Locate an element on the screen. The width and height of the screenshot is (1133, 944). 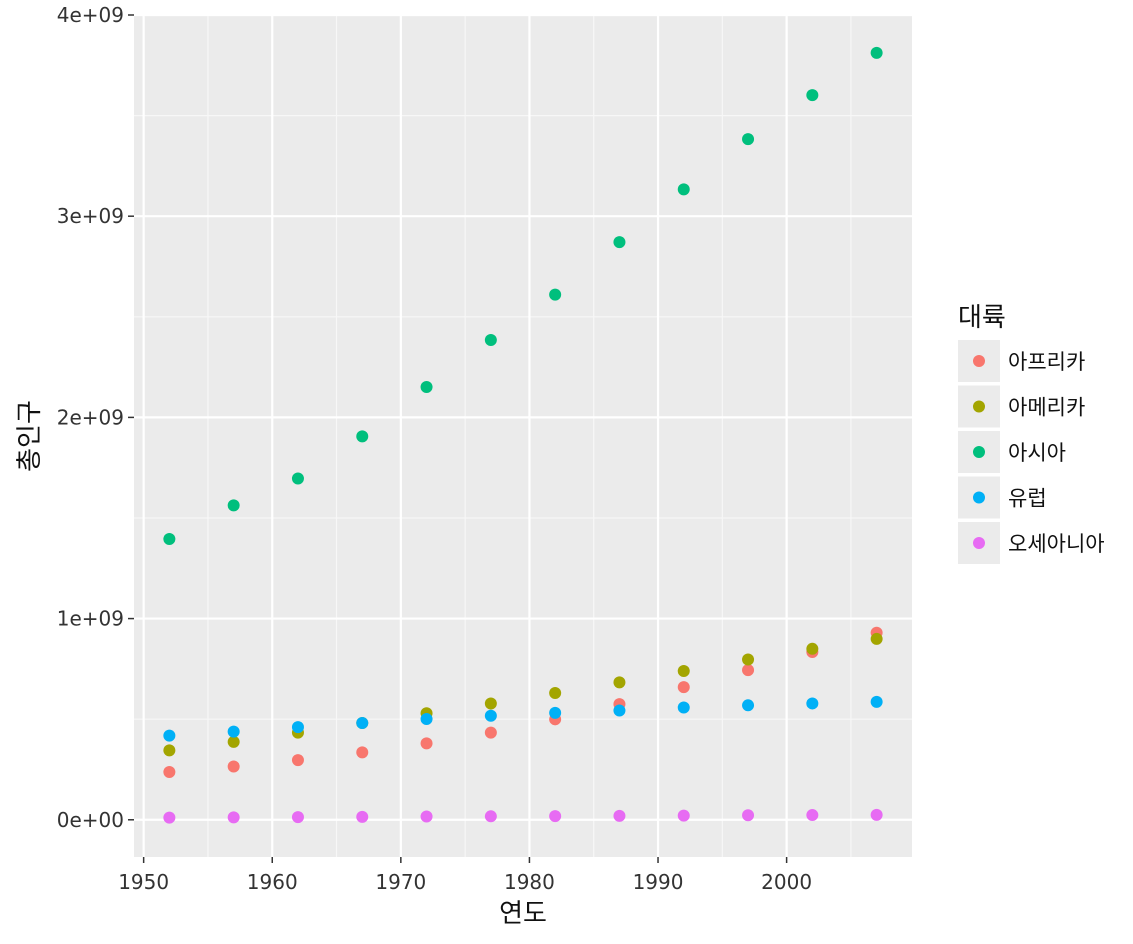
legend-title: 대륙 is located at coordinates (982, 318).